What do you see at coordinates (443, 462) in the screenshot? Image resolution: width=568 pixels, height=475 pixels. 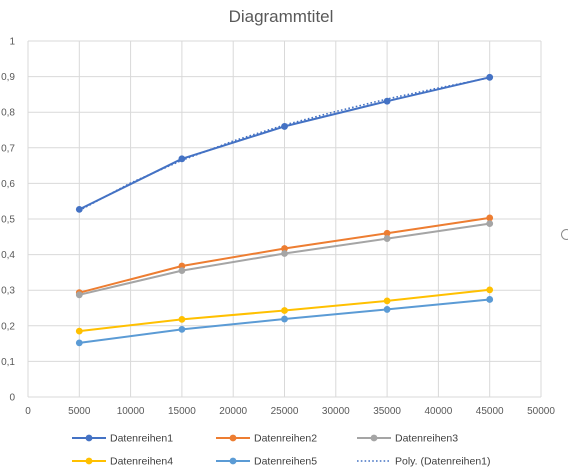 I see `legend-label: Poly. (Datenreihen1)` at bounding box center [443, 462].